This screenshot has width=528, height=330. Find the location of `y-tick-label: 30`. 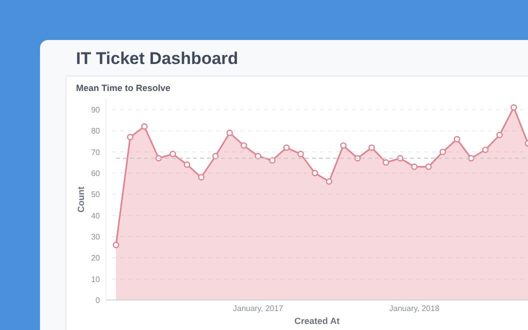

y-tick-label: 30 is located at coordinates (96, 237).